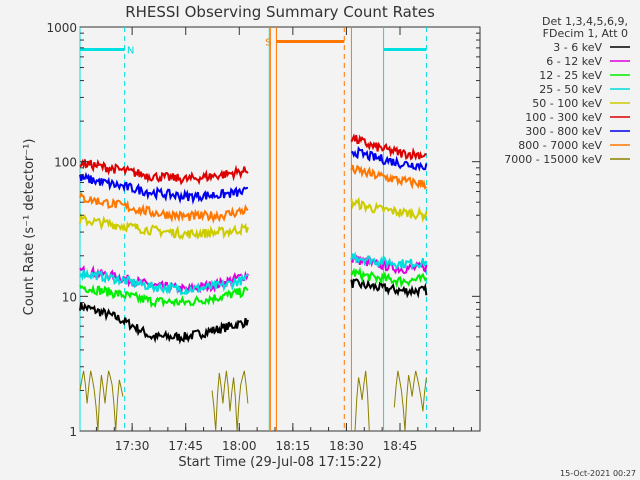  I want to click on legend-item-300-800-kev: 300 - 800 keV, so click(577, 131).